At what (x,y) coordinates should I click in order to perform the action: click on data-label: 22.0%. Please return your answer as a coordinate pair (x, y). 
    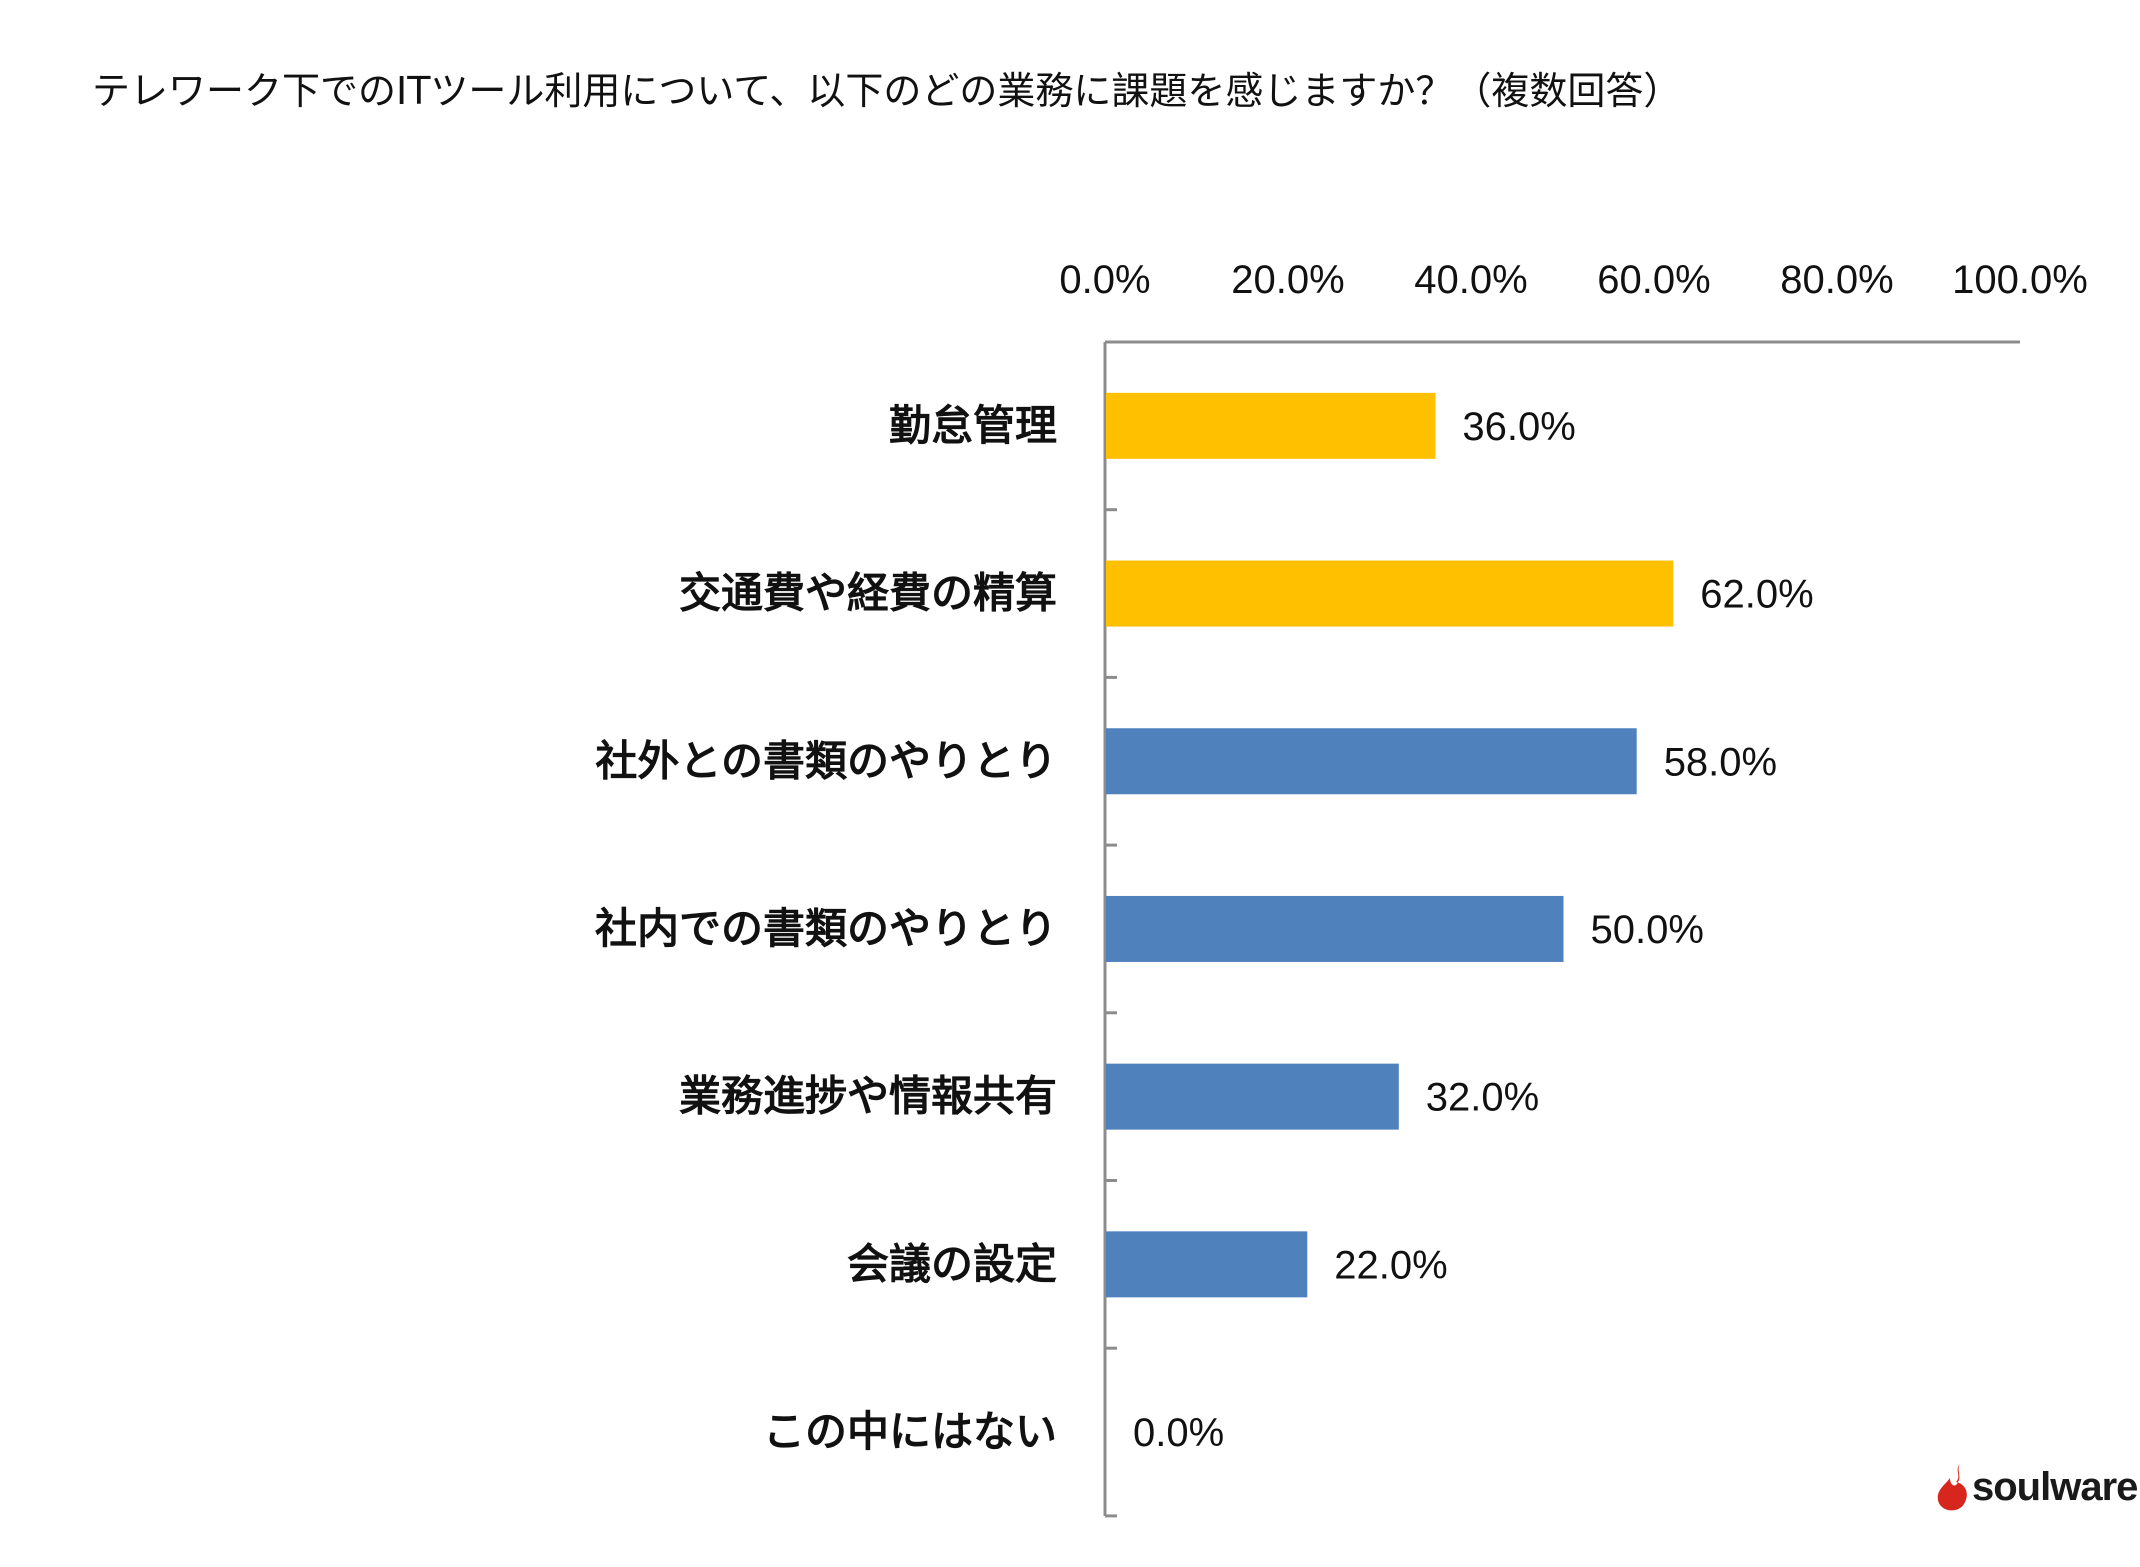
    Looking at the image, I should click on (1390, 1265).